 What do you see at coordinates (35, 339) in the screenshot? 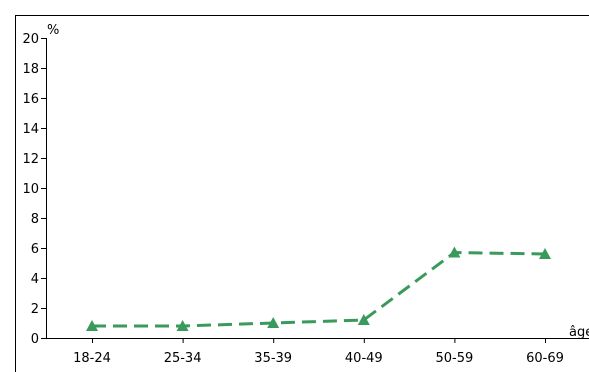
I see `y-tick-label: 0` at bounding box center [35, 339].